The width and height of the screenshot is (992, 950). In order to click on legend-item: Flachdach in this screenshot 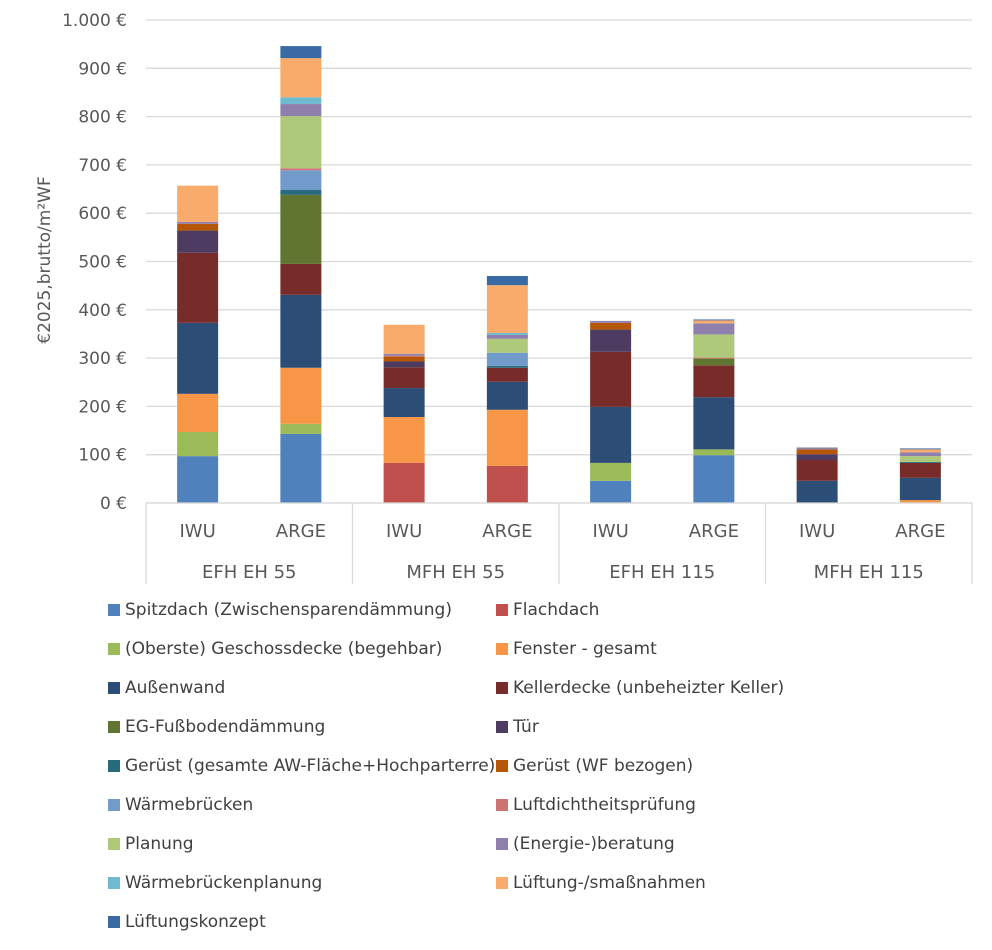, I will do `click(547, 610)`.